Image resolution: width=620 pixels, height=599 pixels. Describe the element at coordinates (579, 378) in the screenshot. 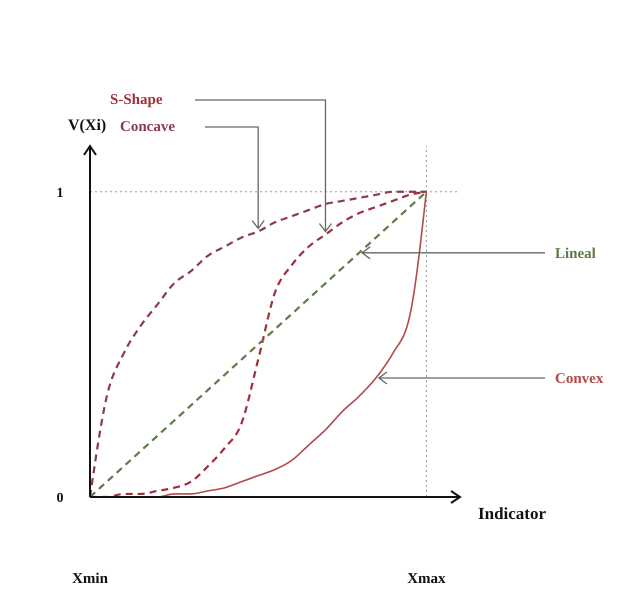

I see `text: Convex` at that location.